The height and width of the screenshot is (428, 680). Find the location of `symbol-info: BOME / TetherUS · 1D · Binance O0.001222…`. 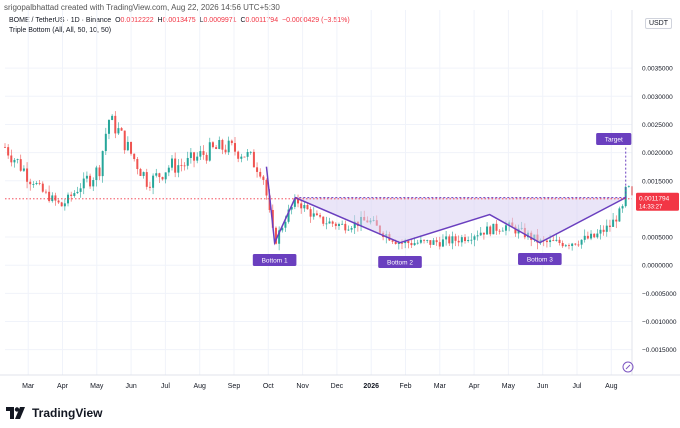

symbol-info: BOME / TetherUS · 1D · Binance O0.001222… is located at coordinates (179, 20).